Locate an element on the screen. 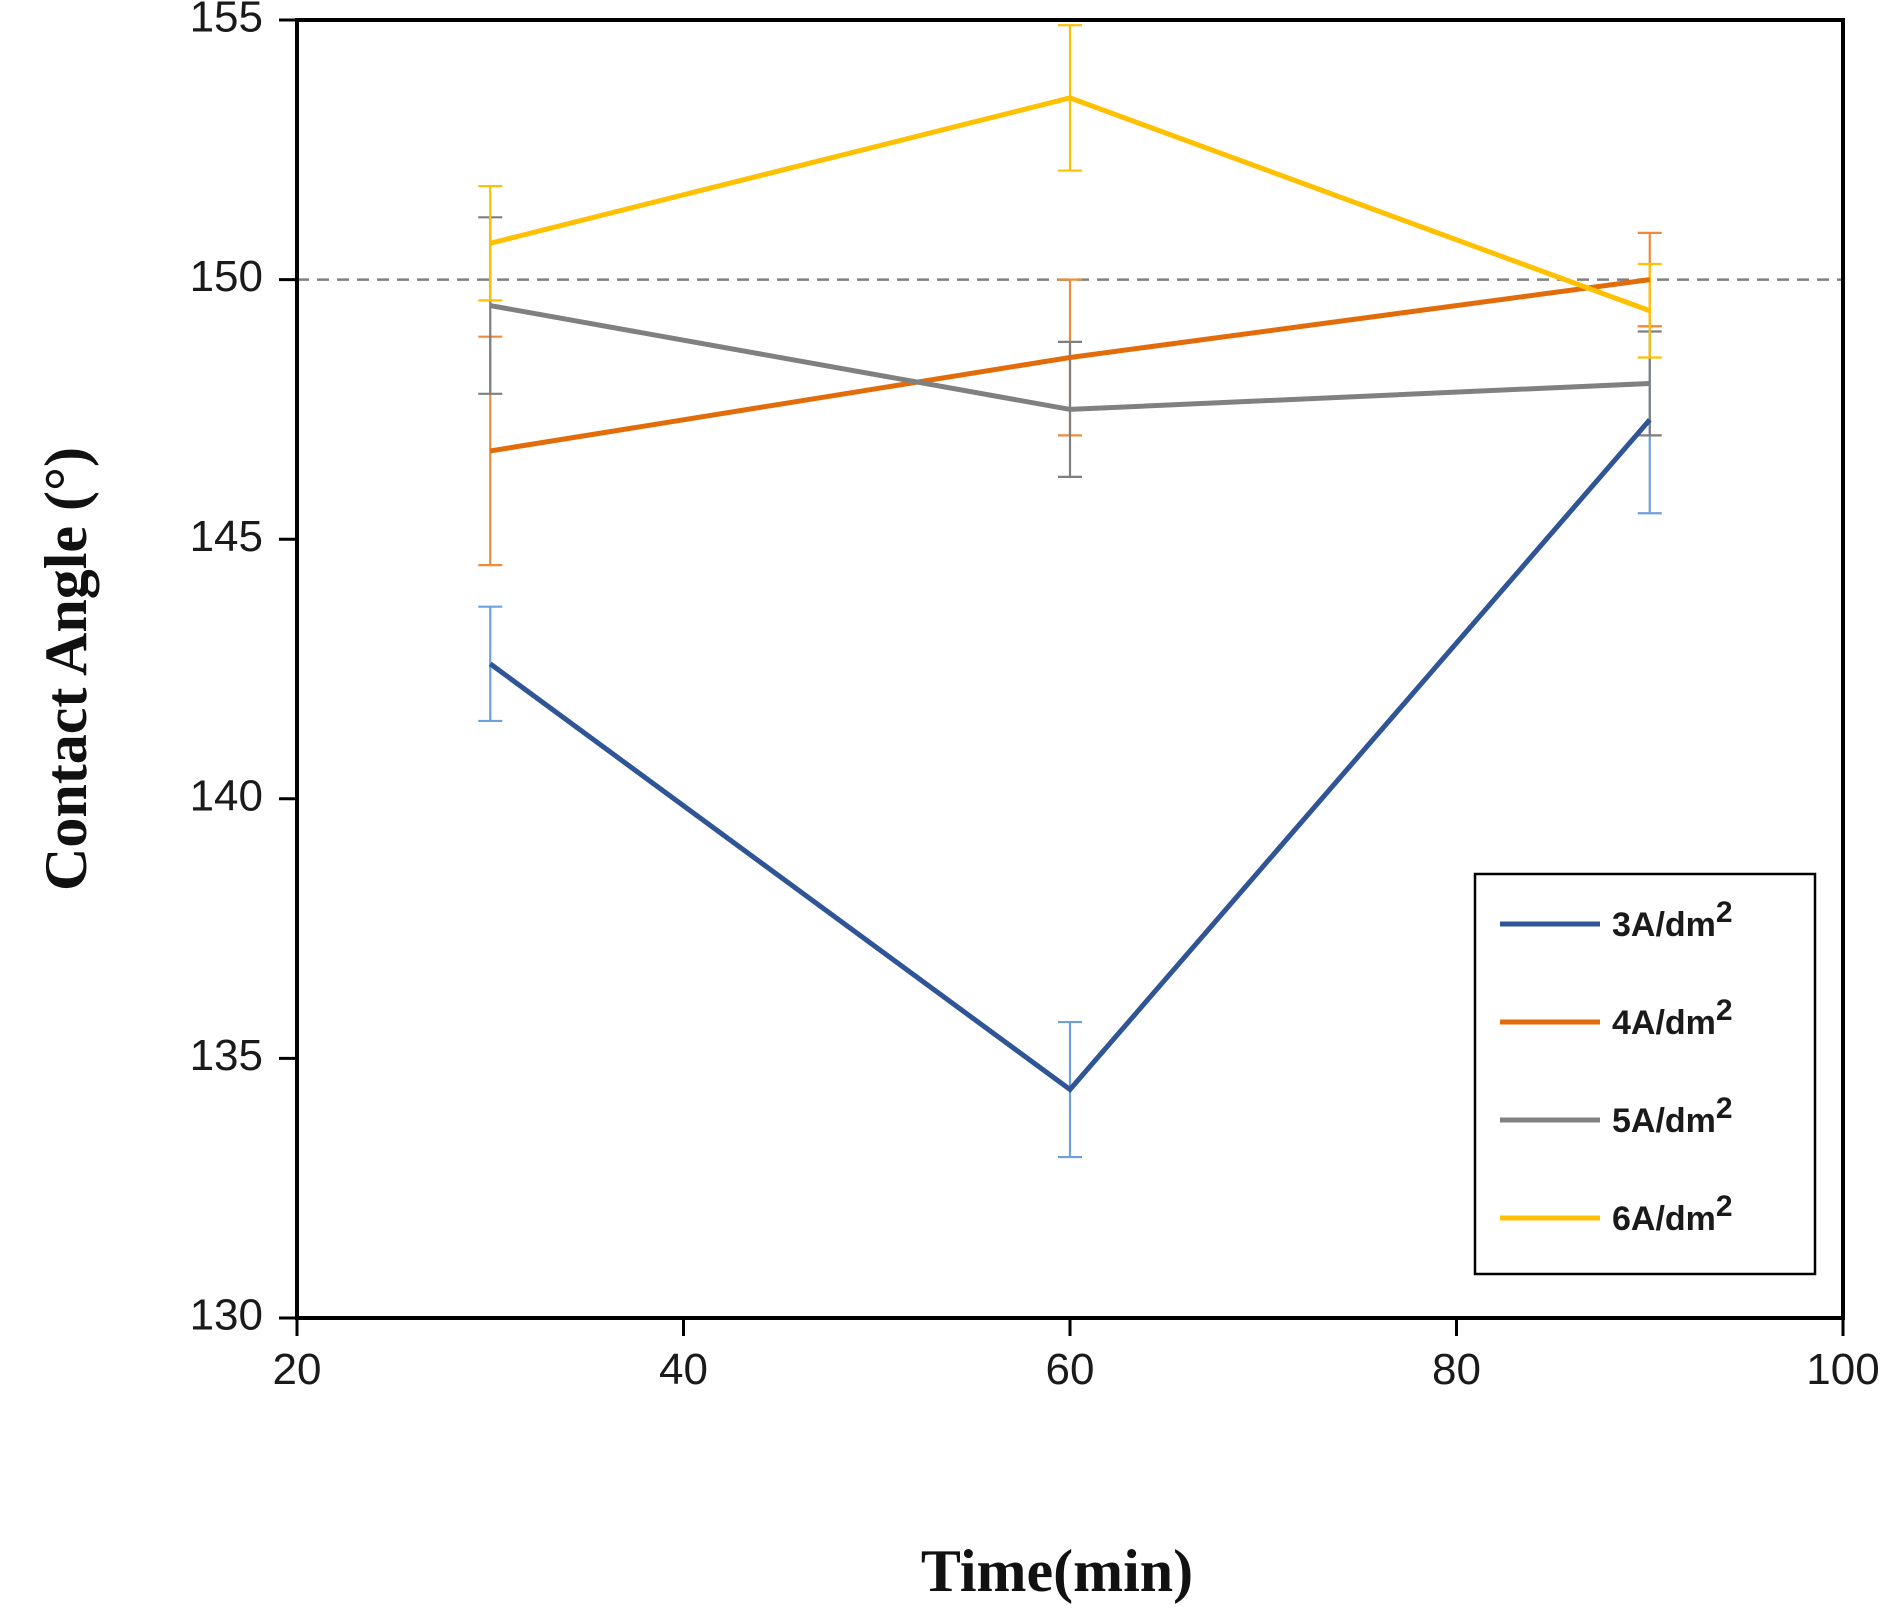 This screenshot has height=1622, width=1900. x-tick-label: 40 is located at coordinates (683, 1369).